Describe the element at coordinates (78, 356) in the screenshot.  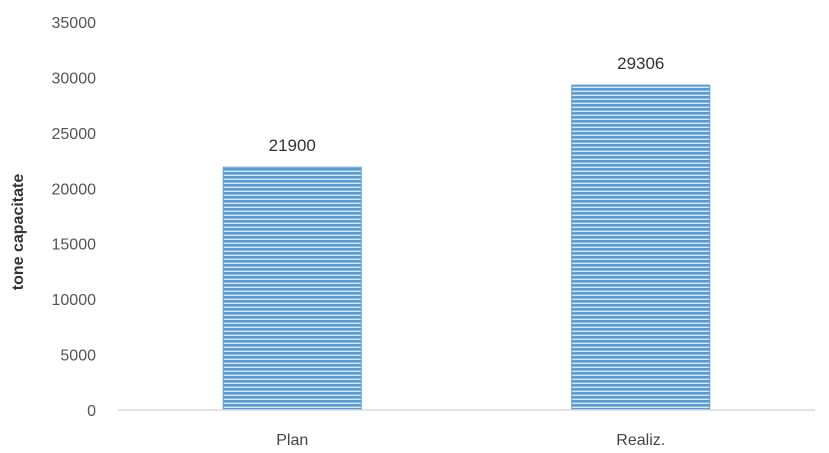
I see `y-tick-label: 5000` at that location.